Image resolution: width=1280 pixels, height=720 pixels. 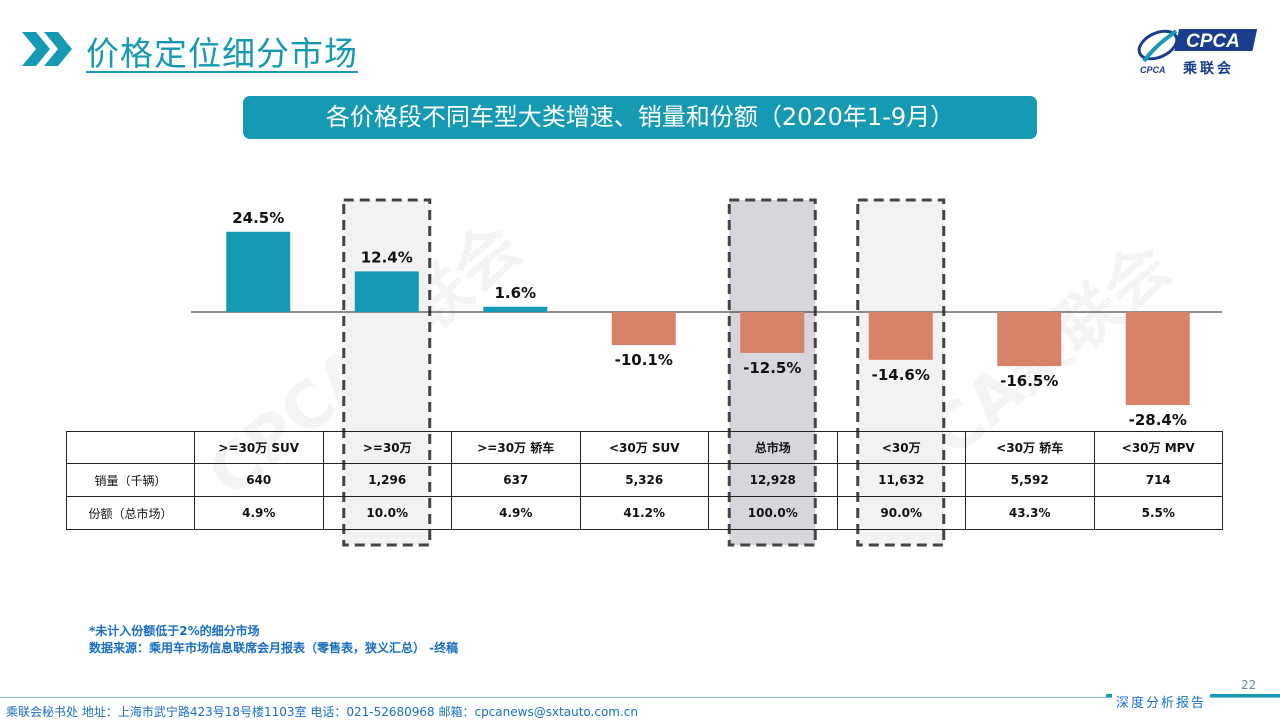 I want to click on table-cell: 1,296, so click(x=387, y=480).